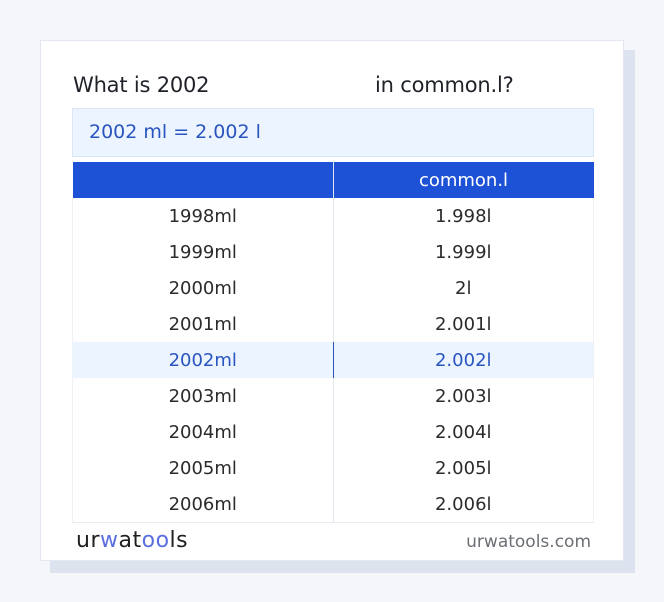 The width and height of the screenshot is (664, 602). I want to click on urwatools-logo: urwatools, so click(132, 540).